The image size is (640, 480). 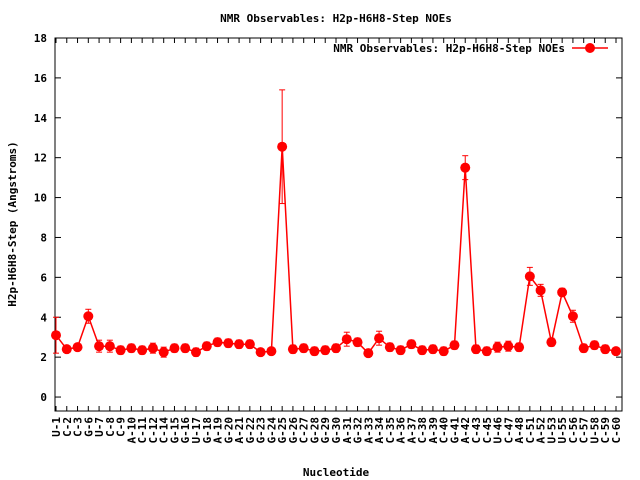 What do you see at coordinates (551, 430) in the screenshot?
I see `x-tick-label: U-53` at bounding box center [551, 430].